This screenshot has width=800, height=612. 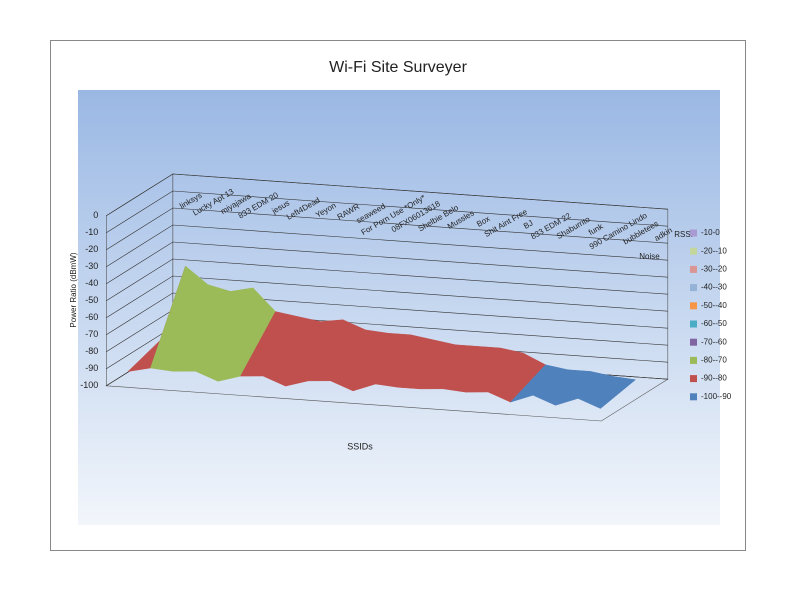 What do you see at coordinates (714, 323) in the screenshot?
I see `legend-label: -60--50` at bounding box center [714, 323].